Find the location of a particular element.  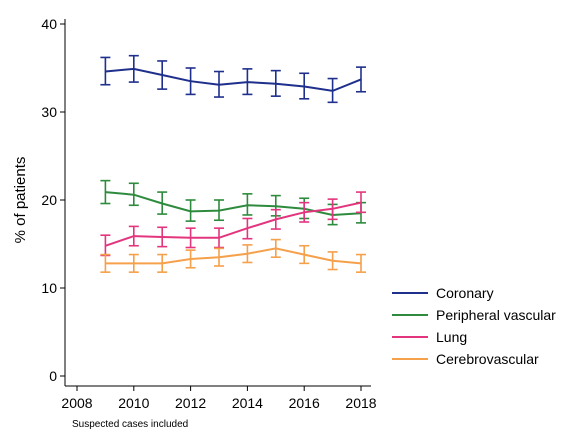

legend-item: Peripheral vascular is located at coordinates (474, 315).